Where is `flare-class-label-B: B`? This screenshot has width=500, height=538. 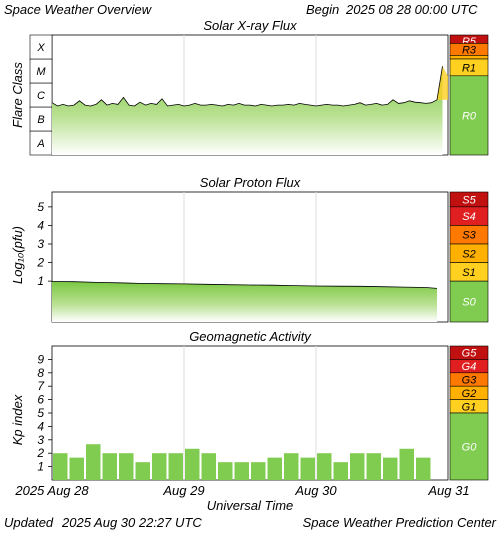
flare-class-label-B: B is located at coordinates (40, 120).